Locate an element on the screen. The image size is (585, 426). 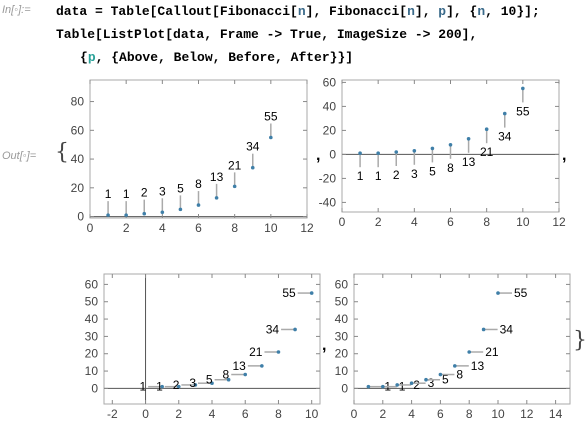
code-token: ], Fibonacci[ is located at coordinates (356, 11).